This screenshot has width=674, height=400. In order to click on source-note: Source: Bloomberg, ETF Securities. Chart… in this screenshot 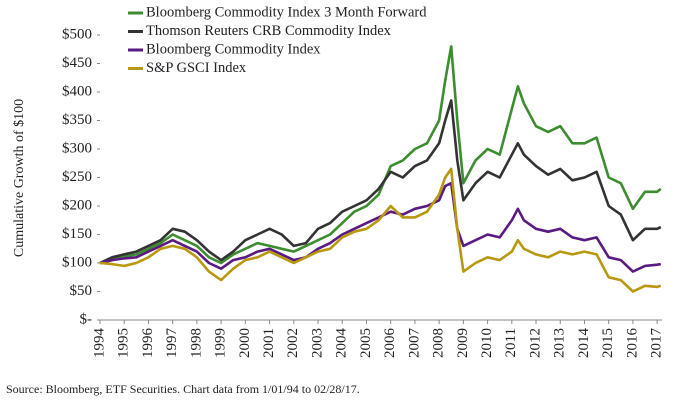, I will do `click(183, 389)`.